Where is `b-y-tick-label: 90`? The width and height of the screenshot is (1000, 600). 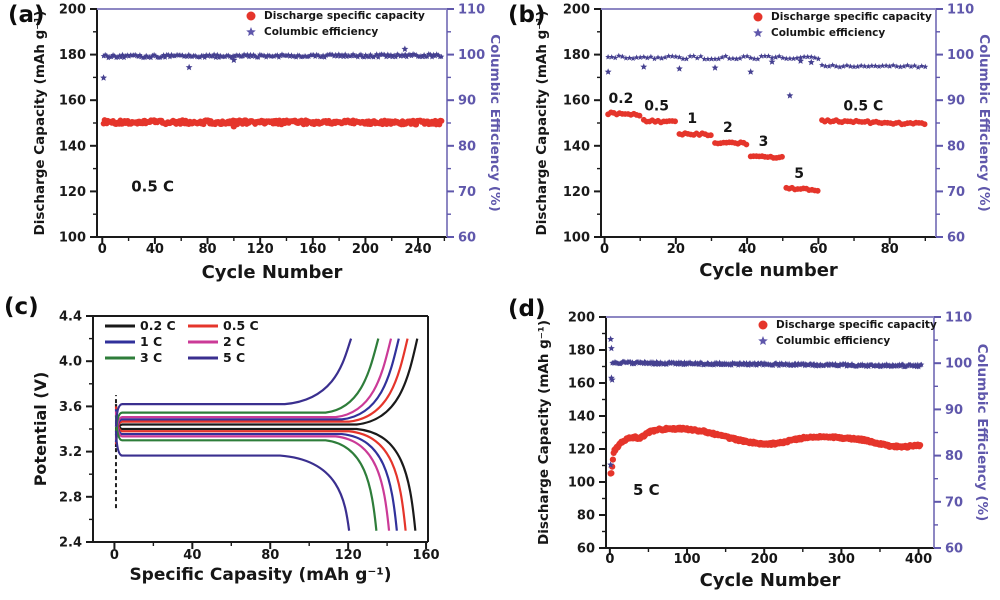
b-y-tick-label: 90 is located at coordinates (956, 101).